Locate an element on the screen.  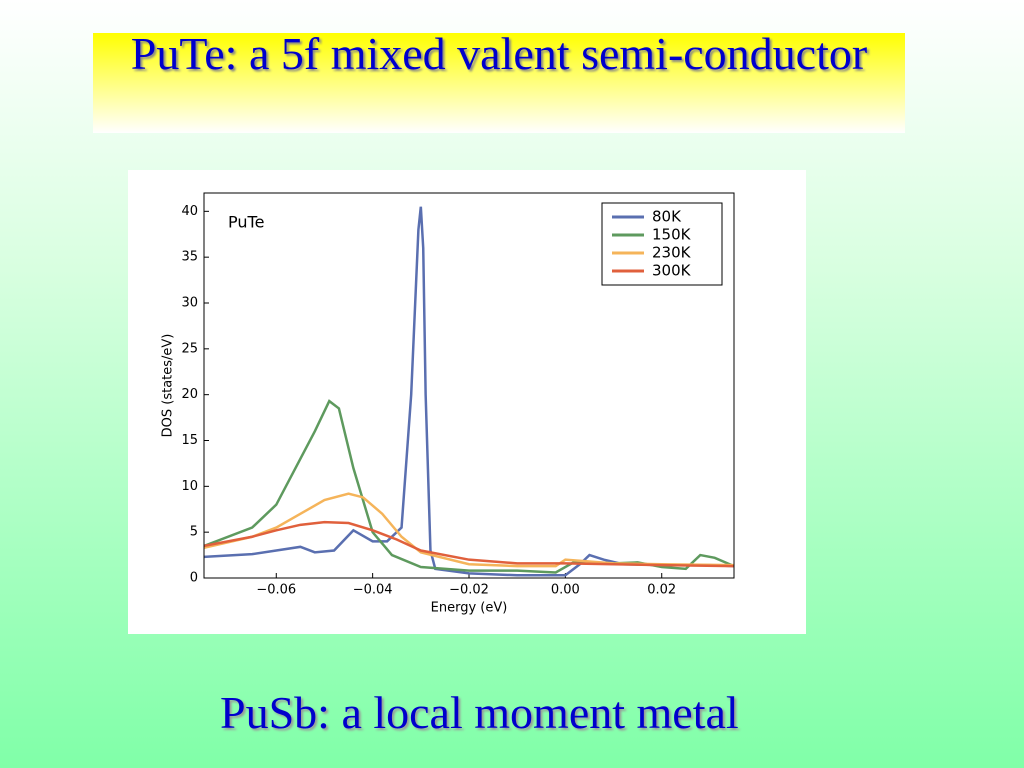
legend-label: 150K is located at coordinates (672, 235).